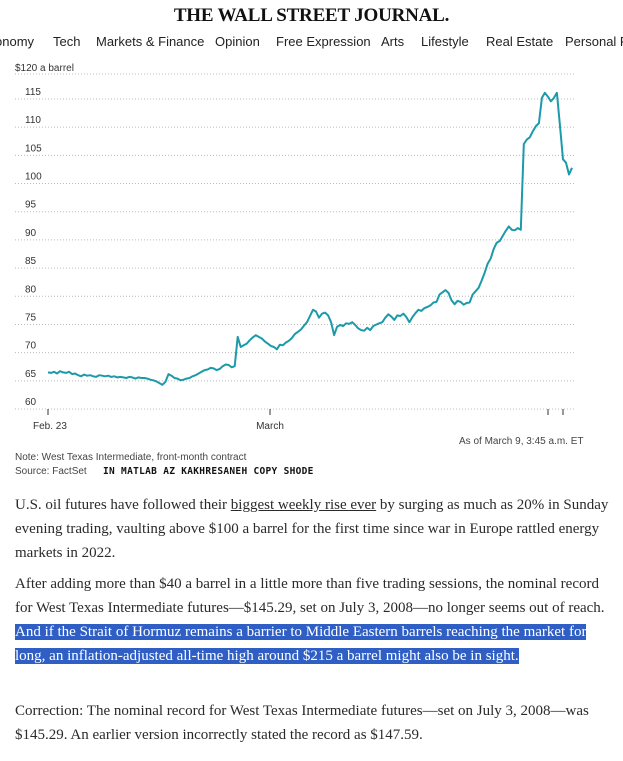 This screenshot has height=761, width=623. Describe the element at coordinates (50, 426) in the screenshot. I see `x-tick-label: Feb. 23` at that location.